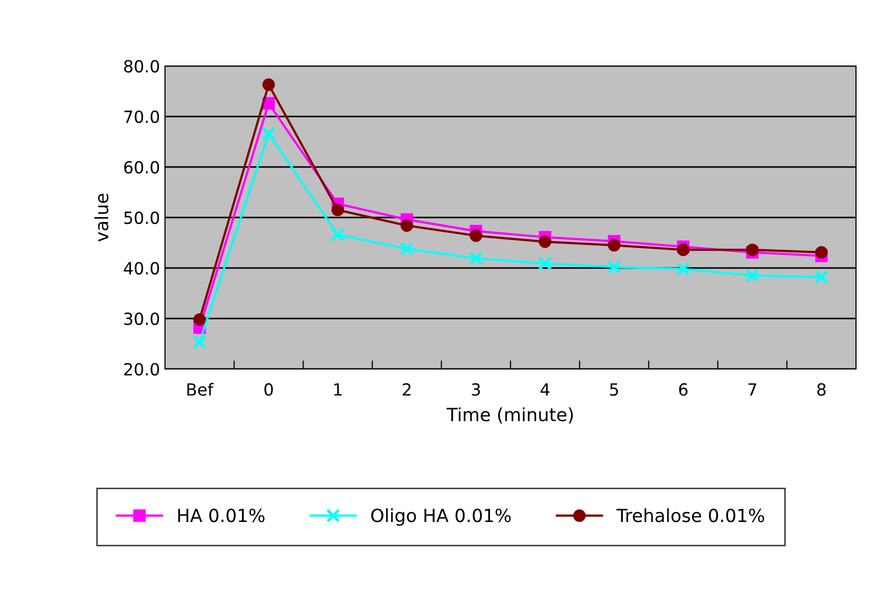  Describe the element at coordinates (752, 389) in the screenshot. I see `x-tick-label: 7` at that location.